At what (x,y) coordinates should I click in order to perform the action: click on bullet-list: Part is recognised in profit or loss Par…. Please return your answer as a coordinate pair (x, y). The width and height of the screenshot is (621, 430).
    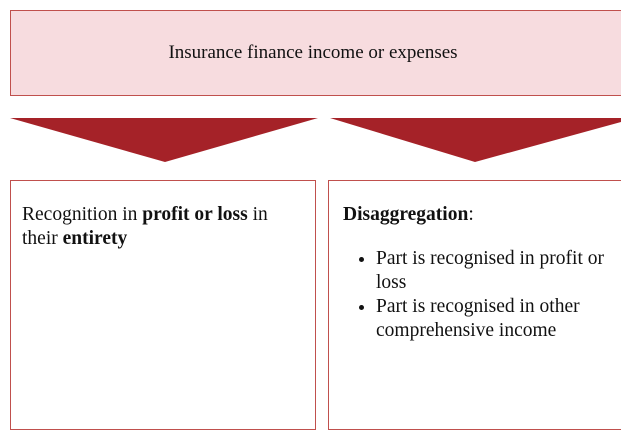
    Looking at the image, I should click on (474, 295).